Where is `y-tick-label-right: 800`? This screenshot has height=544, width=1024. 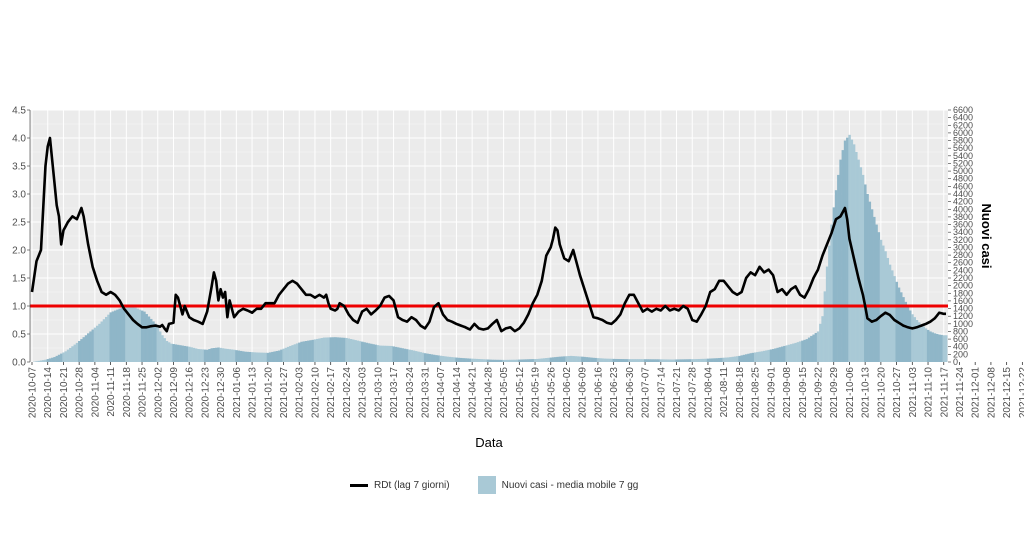
y-tick-label-right: 800 is located at coordinates (960, 331).